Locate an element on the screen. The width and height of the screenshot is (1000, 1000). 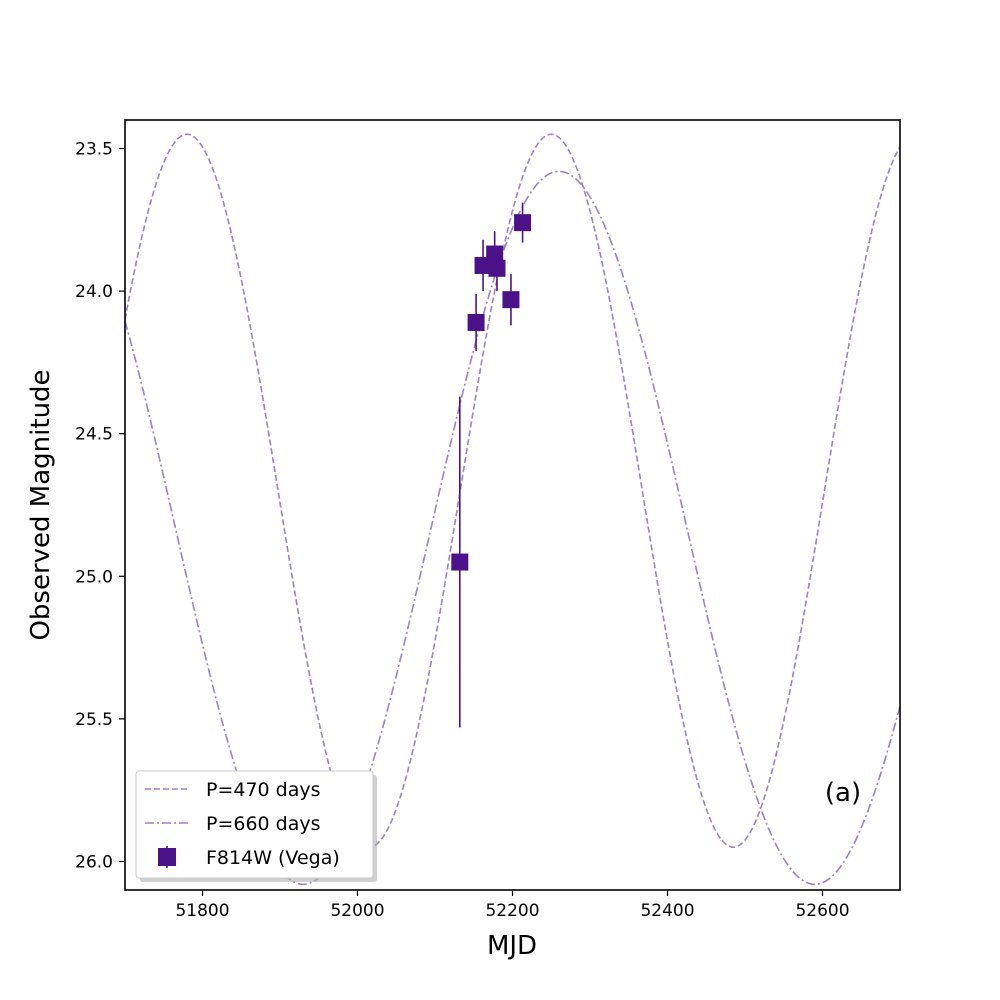
y-tick-label: 24.5 is located at coordinates (94, 435).